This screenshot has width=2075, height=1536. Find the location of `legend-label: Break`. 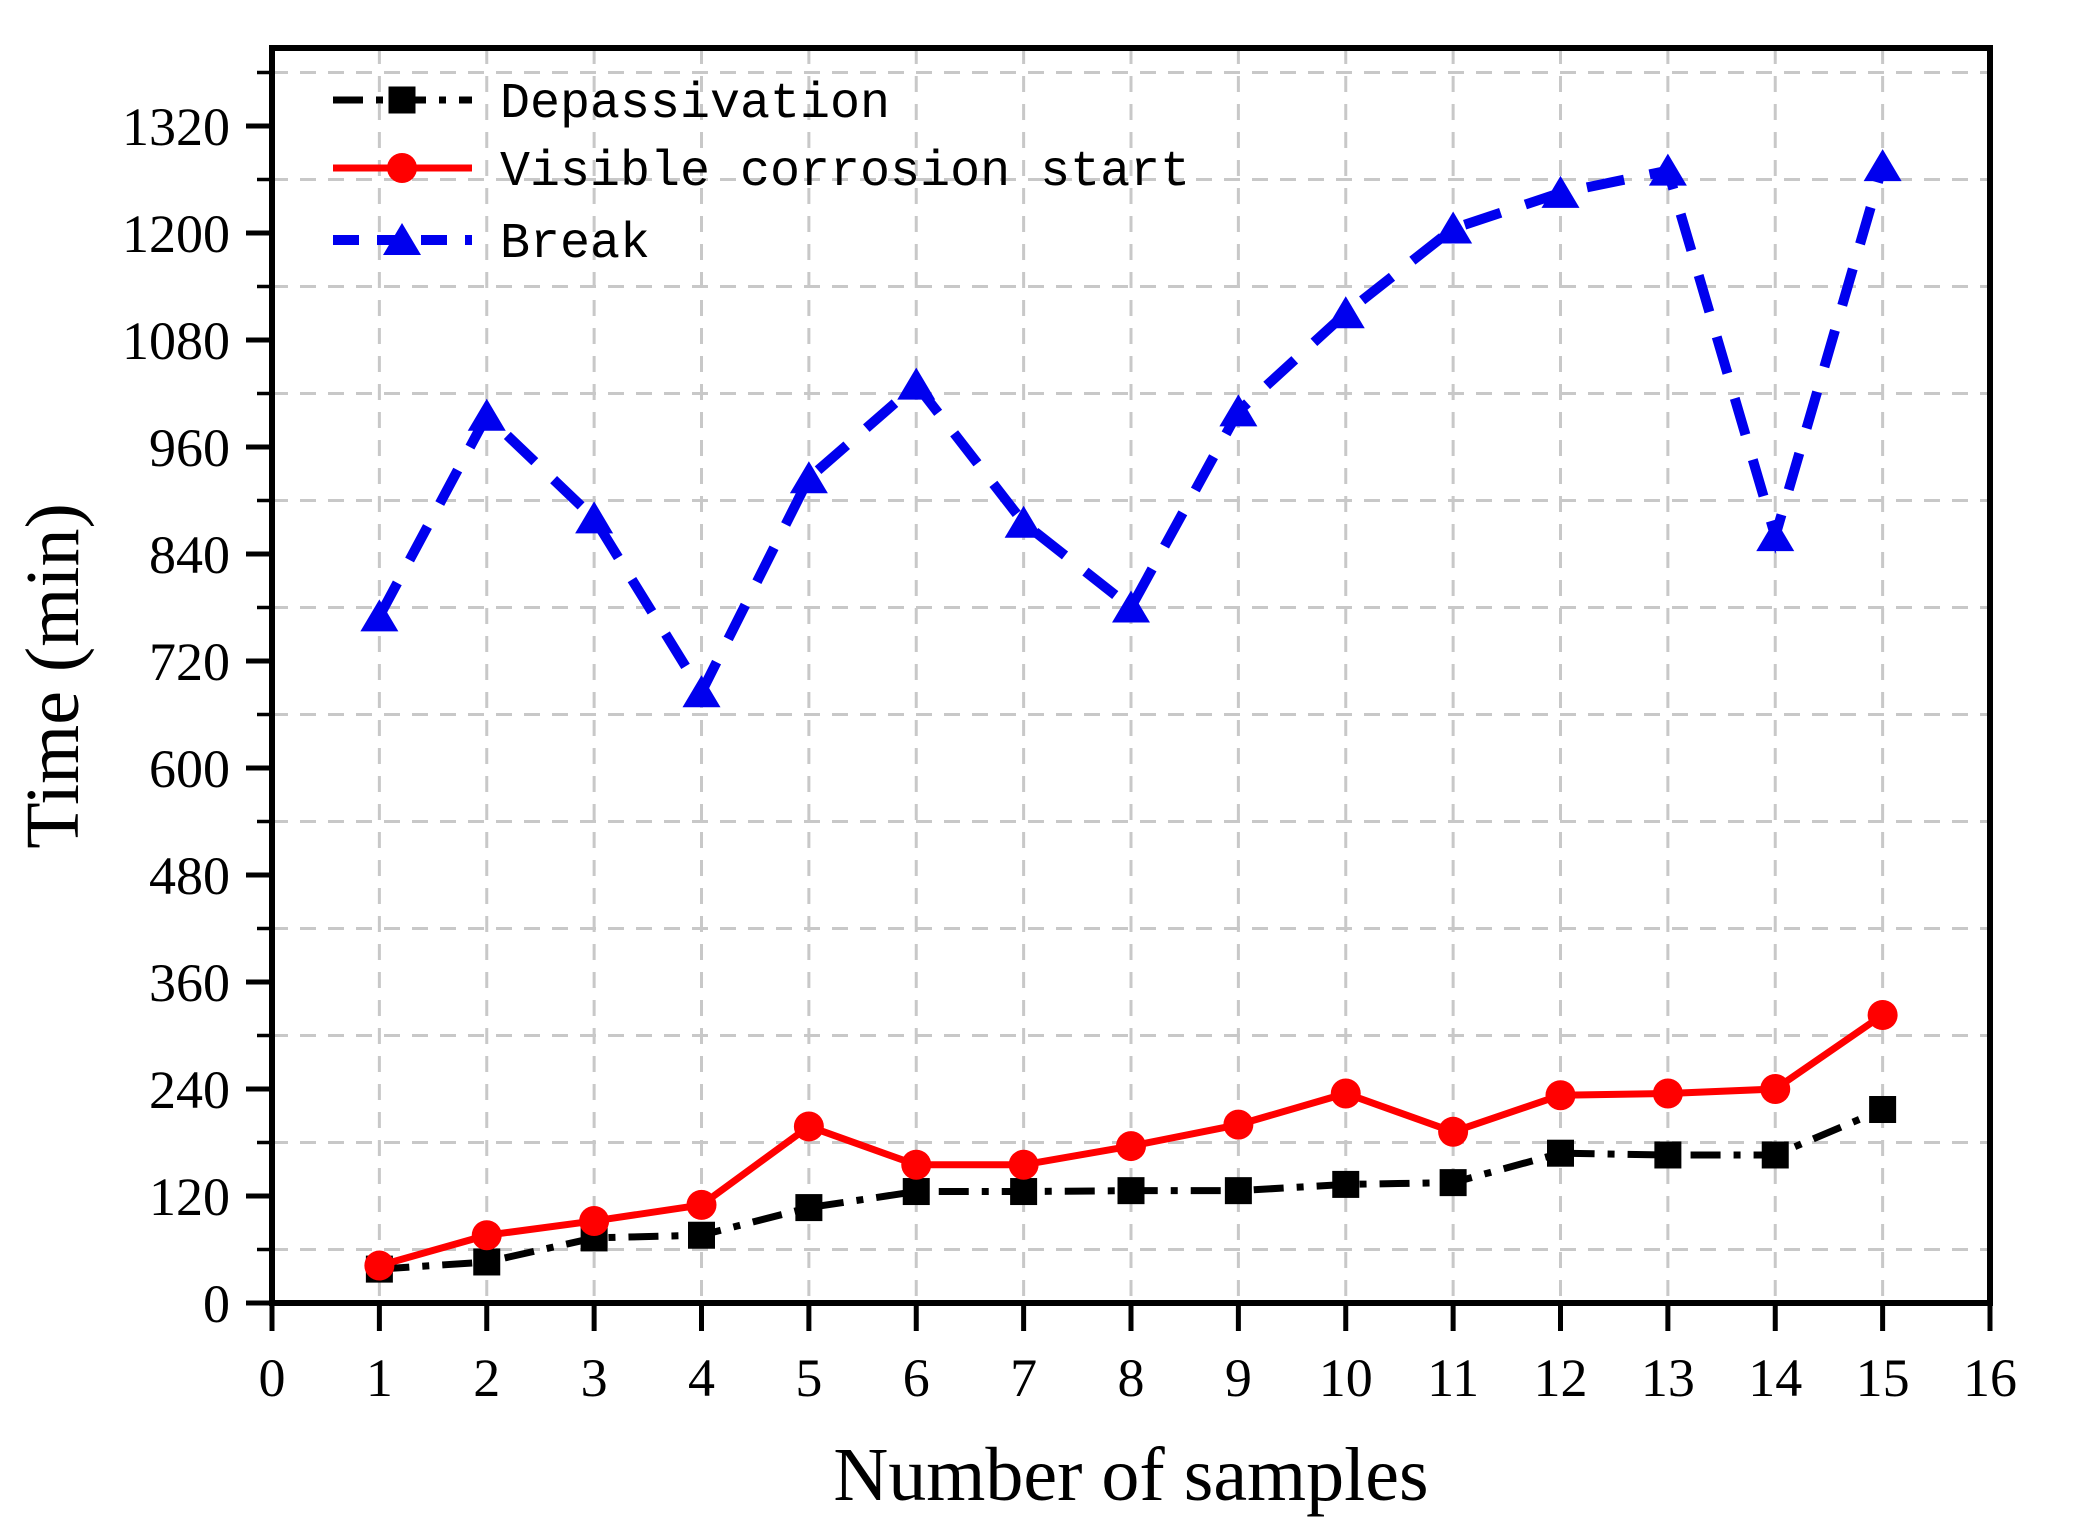

legend-label: Break is located at coordinates (575, 244).